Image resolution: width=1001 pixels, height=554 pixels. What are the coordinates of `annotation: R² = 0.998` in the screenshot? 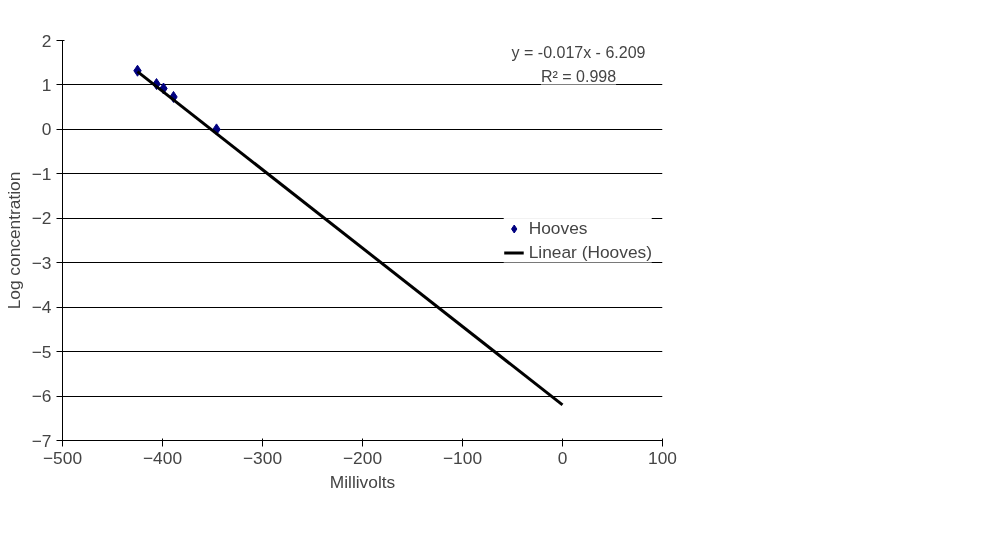 It's located at (578, 76).